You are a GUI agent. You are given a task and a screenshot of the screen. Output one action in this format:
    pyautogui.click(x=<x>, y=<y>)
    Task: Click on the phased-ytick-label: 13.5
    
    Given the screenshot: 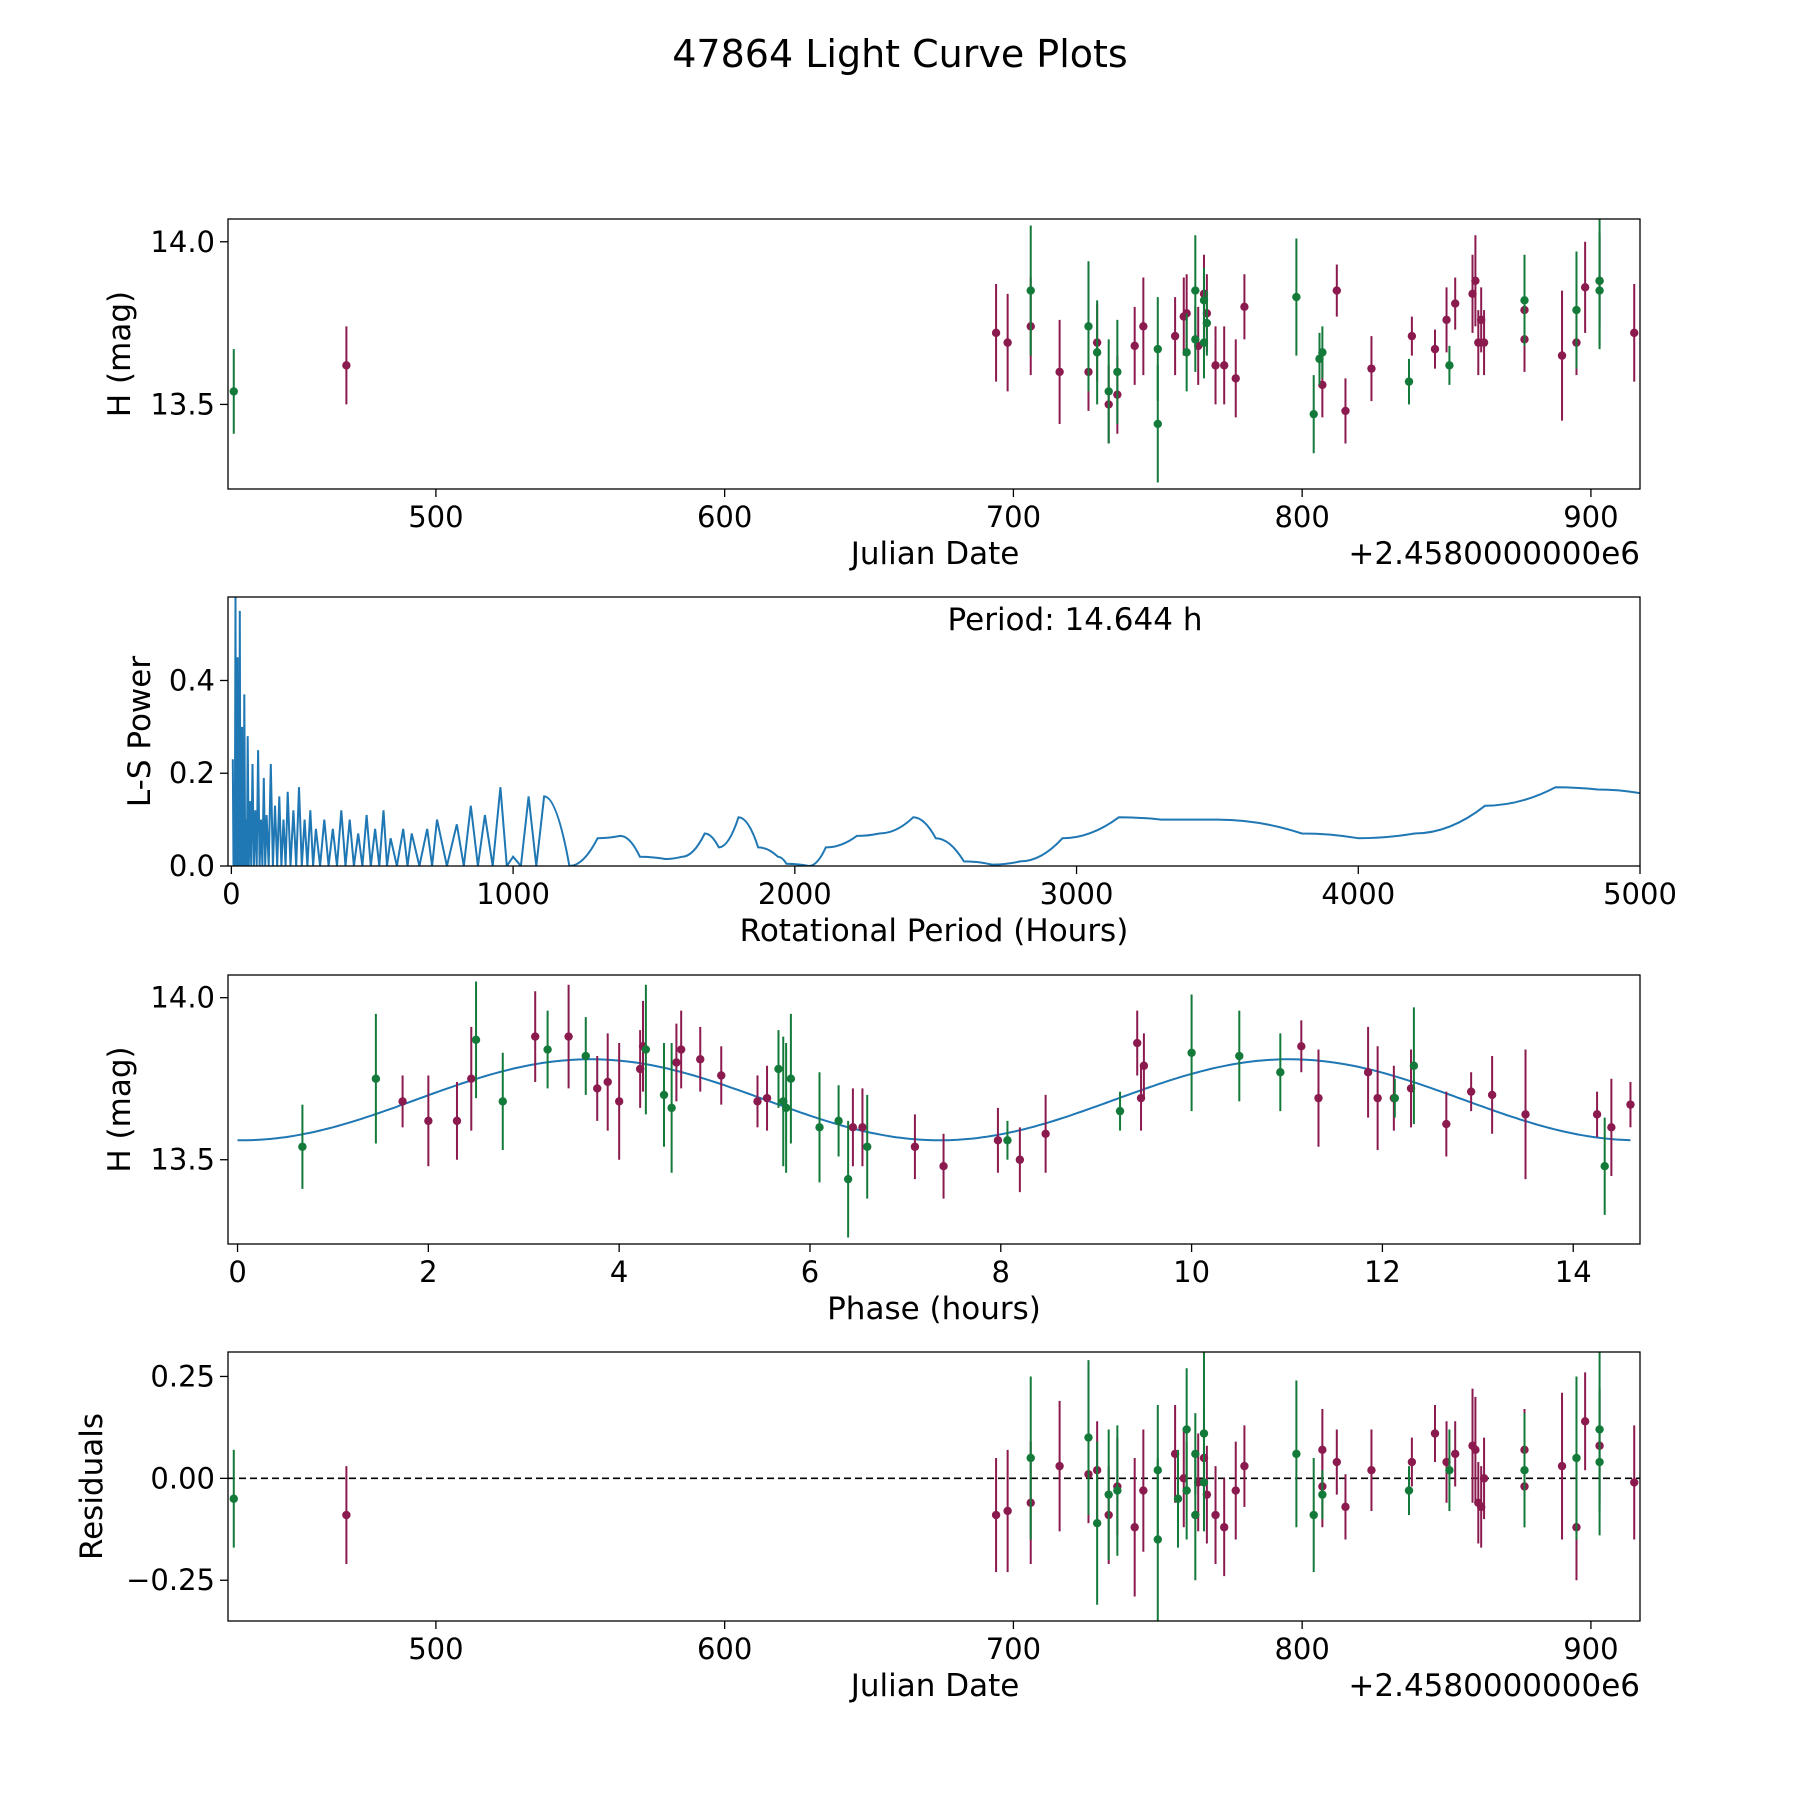 What is the action you would take?
    pyautogui.click(x=182, y=1160)
    